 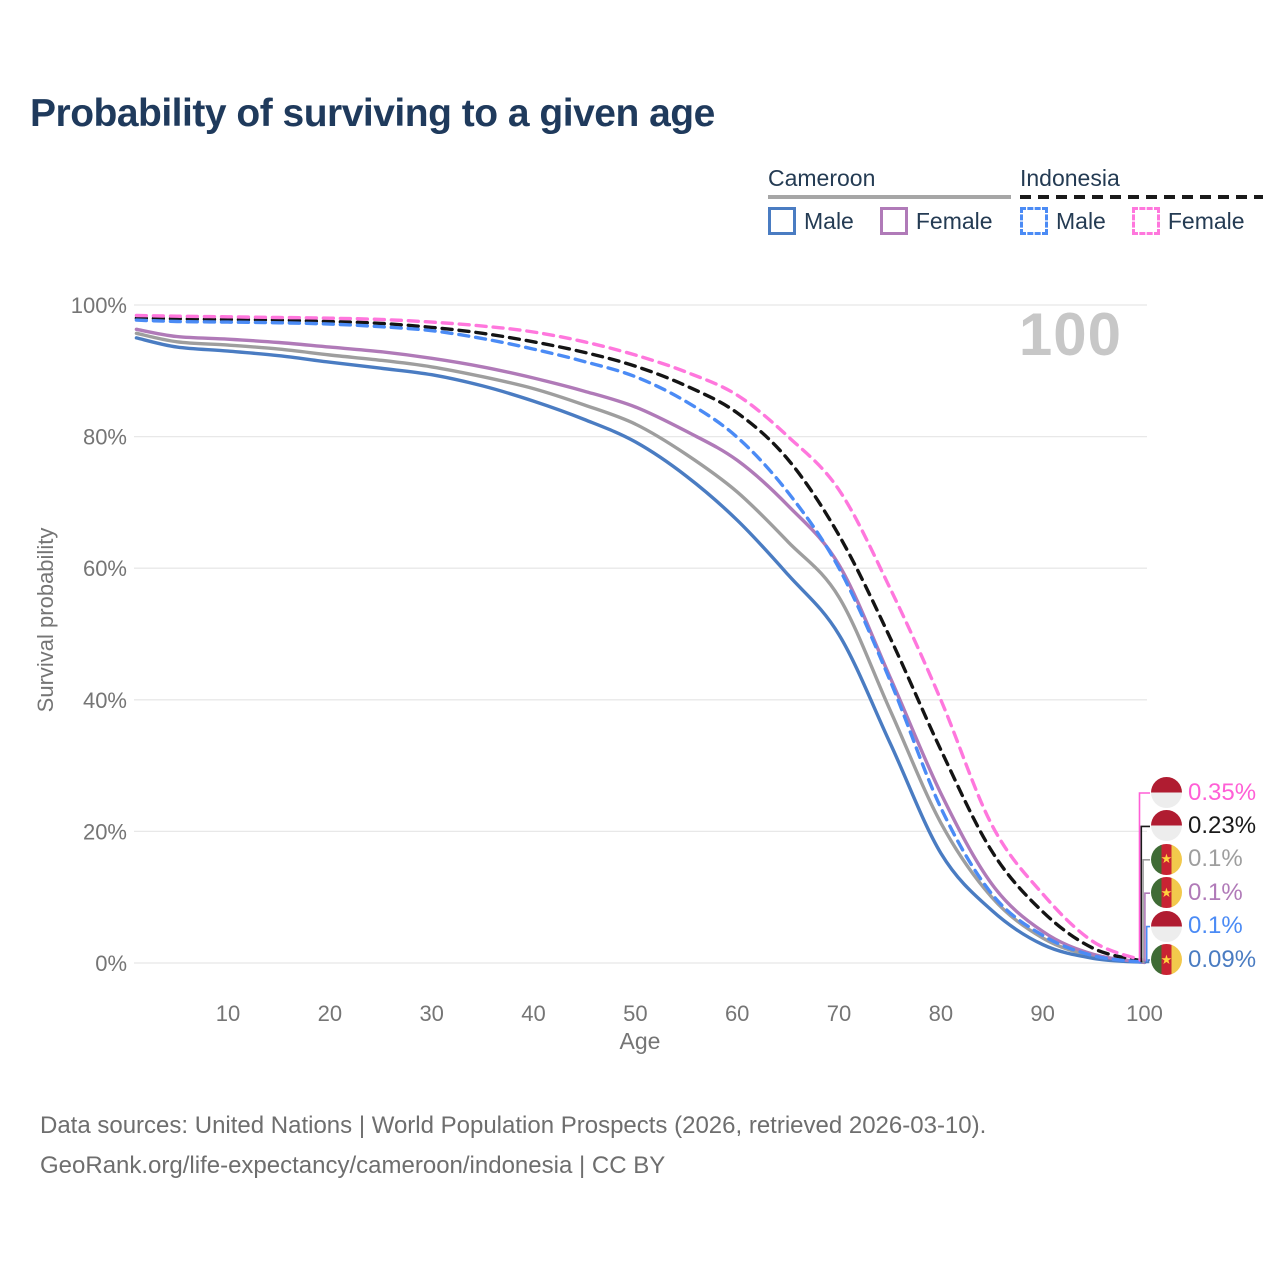 I want to click on y-tick-100%: 100%, so click(x=99, y=305).